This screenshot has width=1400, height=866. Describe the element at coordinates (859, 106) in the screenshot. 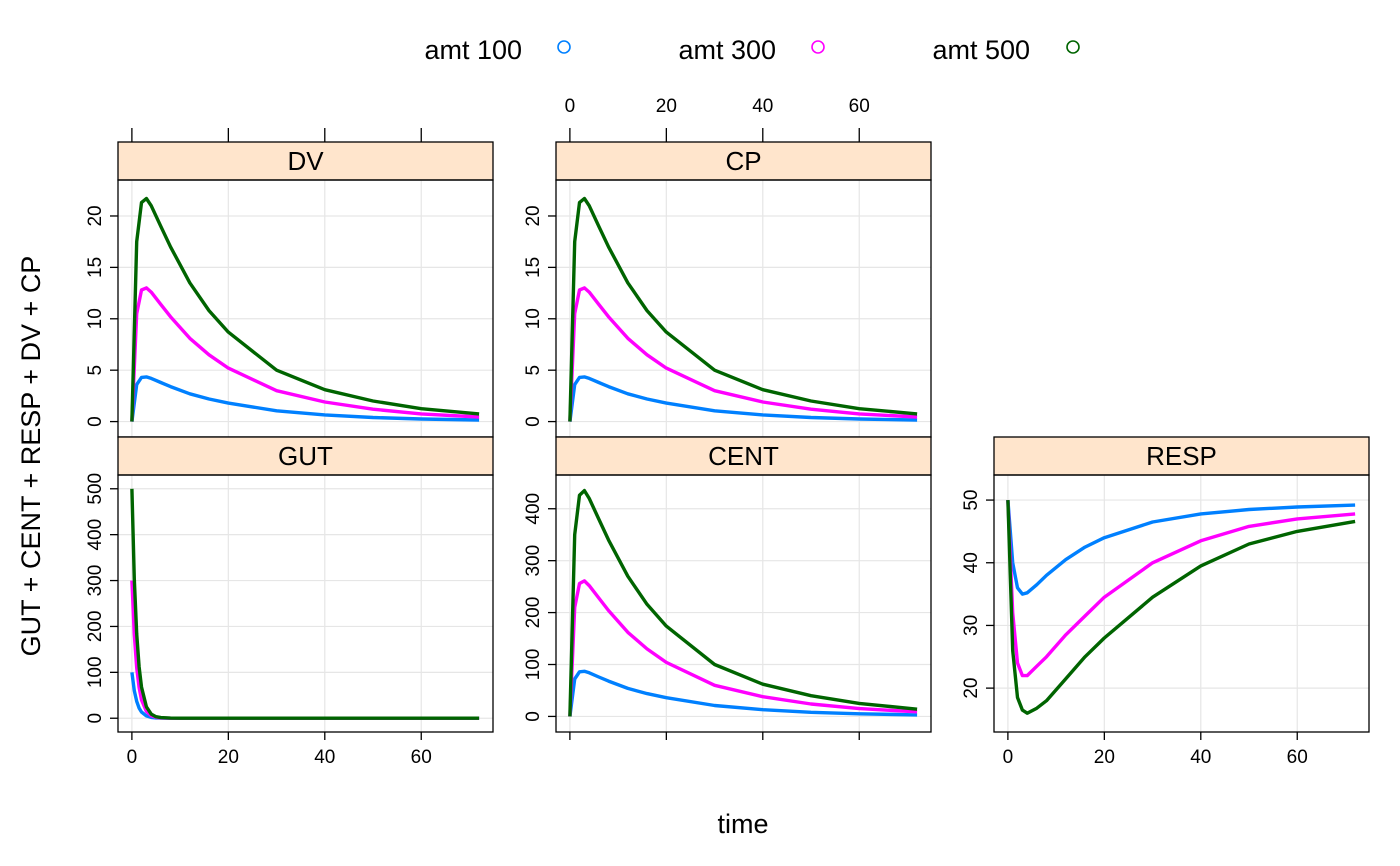

I see `x-tick-label-top: 60` at that location.